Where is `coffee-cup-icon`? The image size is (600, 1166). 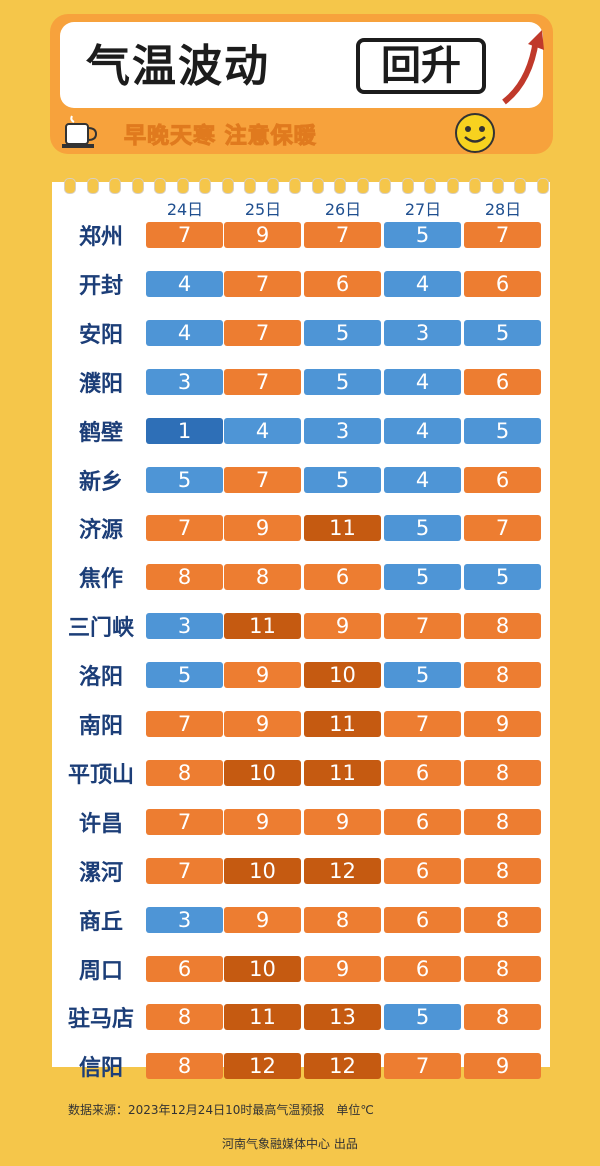
coffee-cup-icon is located at coordinates (80, 131).